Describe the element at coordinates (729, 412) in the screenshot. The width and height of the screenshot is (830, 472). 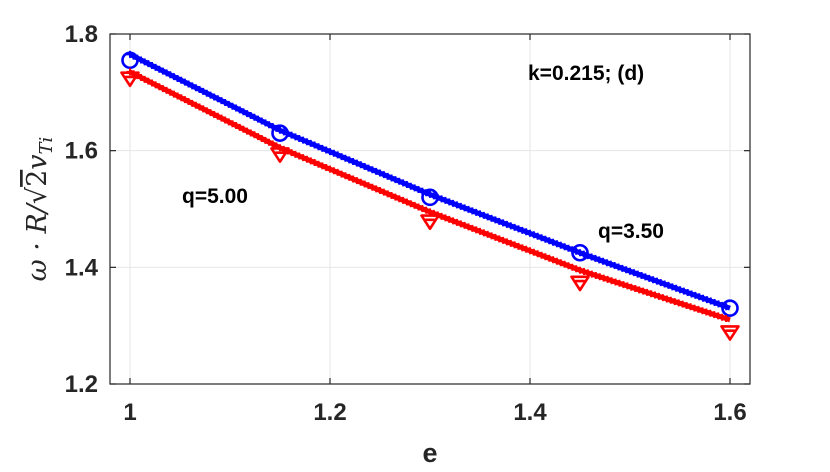
I see `x-tick-label: 1.6` at that location.